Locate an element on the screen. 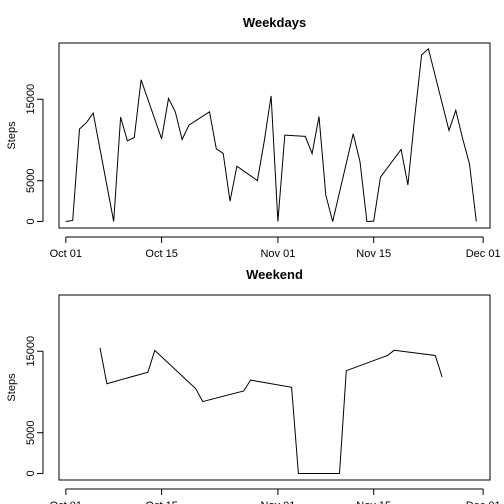 The height and width of the screenshot is (504, 504). weekdays-x-tick-label: Nov 15 is located at coordinates (373, 254).